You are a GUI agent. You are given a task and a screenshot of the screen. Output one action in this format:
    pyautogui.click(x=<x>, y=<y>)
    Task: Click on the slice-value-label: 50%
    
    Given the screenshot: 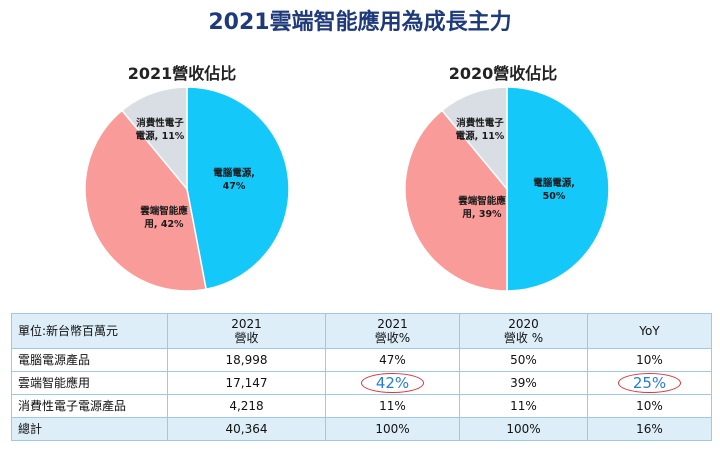 What is the action you would take?
    pyautogui.click(x=554, y=196)
    